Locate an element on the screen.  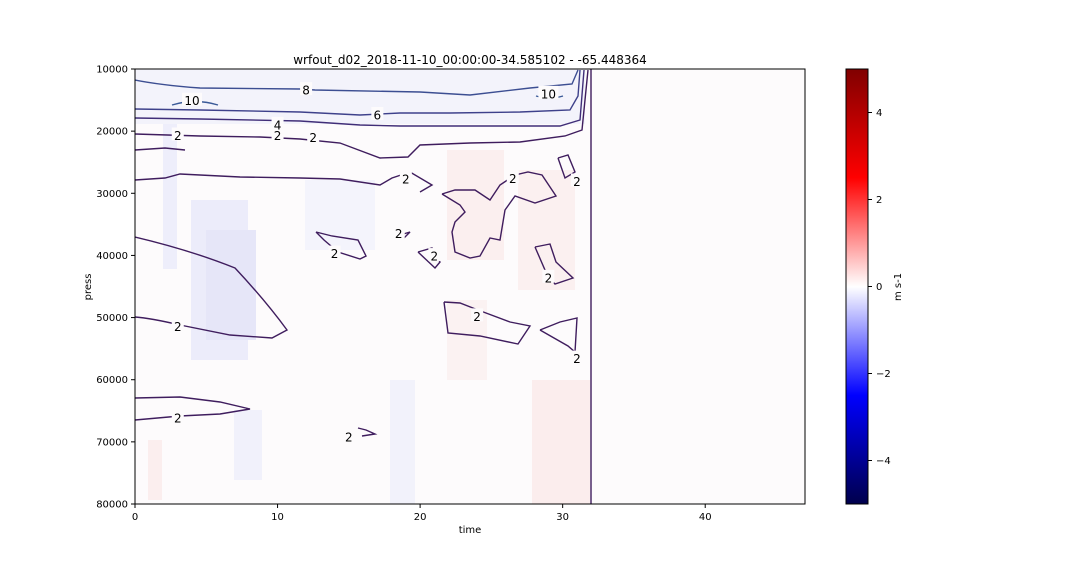
y-tick-label: 60000 is located at coordinates (112, 380).